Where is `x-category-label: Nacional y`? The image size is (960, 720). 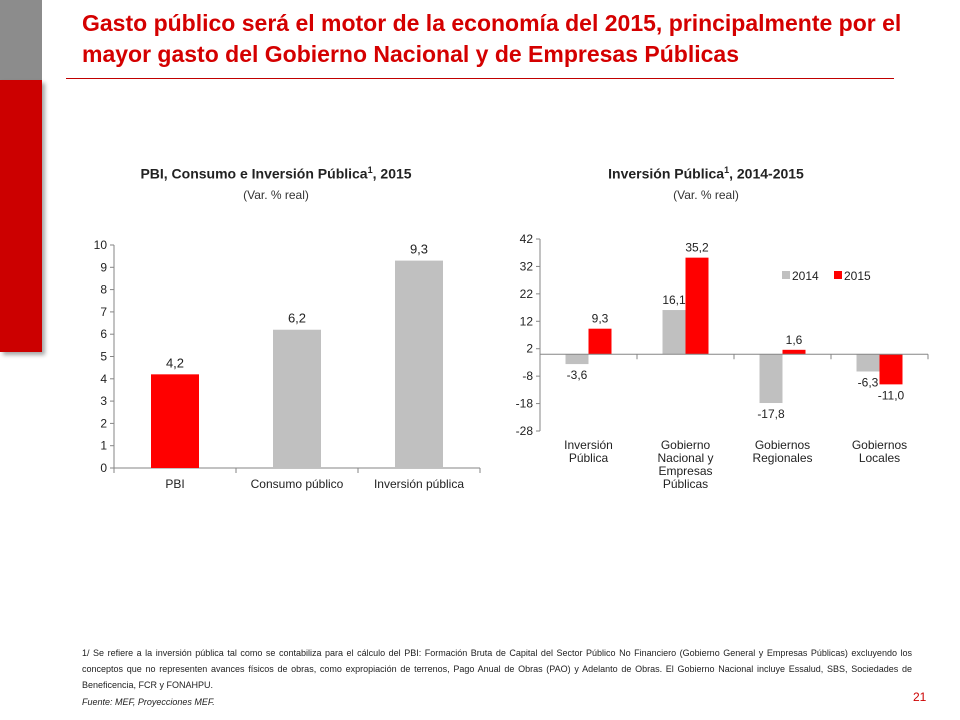 x-category-label: Nacional y is located at coordinates (685, 458).